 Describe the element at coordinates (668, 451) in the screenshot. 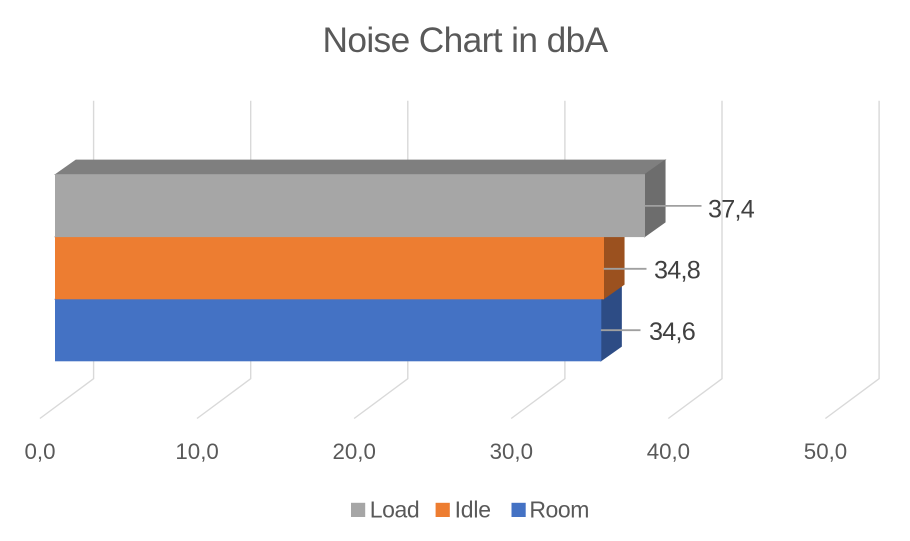

I see `svg-text: 40,0` at that location.